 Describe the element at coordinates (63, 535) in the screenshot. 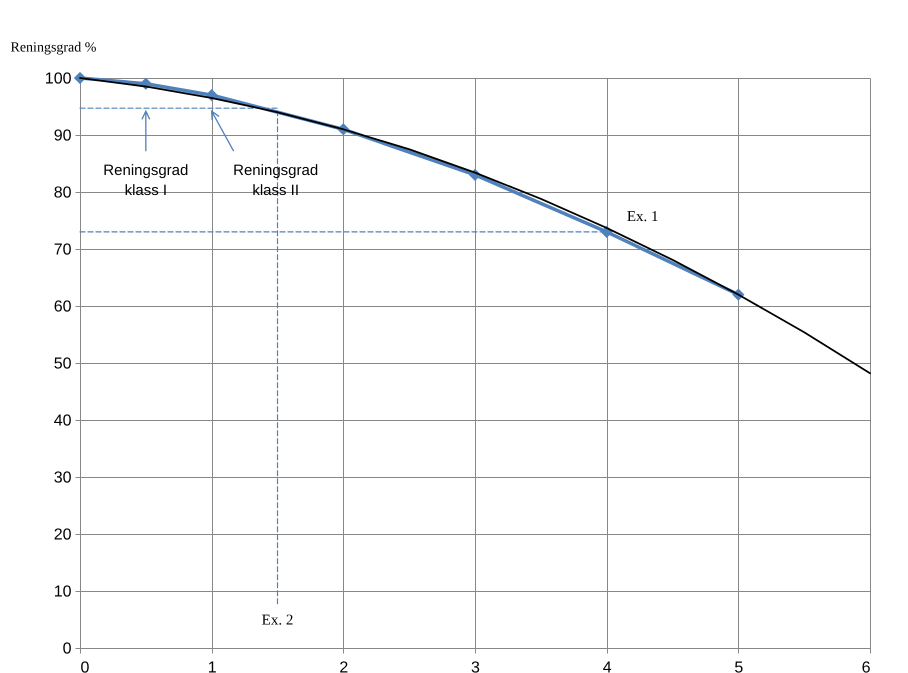

I see `y-tick-label: 20` at that location.